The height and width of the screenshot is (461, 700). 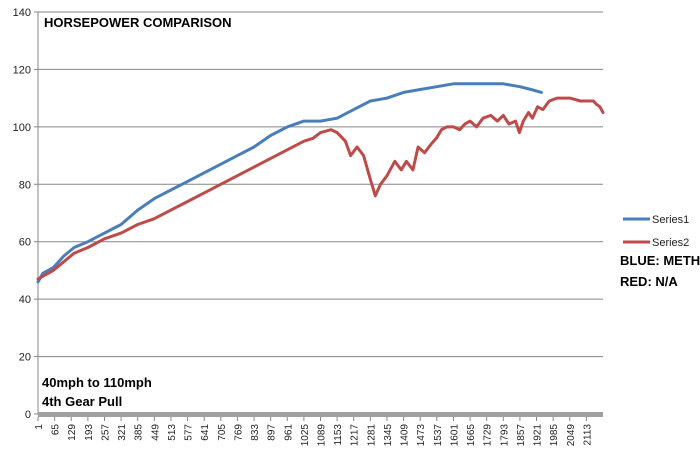 What do you see at coordinates (554, 435) in the screenshot?
I see `x-tick-label: 1985` at bounding box center [554, 435].